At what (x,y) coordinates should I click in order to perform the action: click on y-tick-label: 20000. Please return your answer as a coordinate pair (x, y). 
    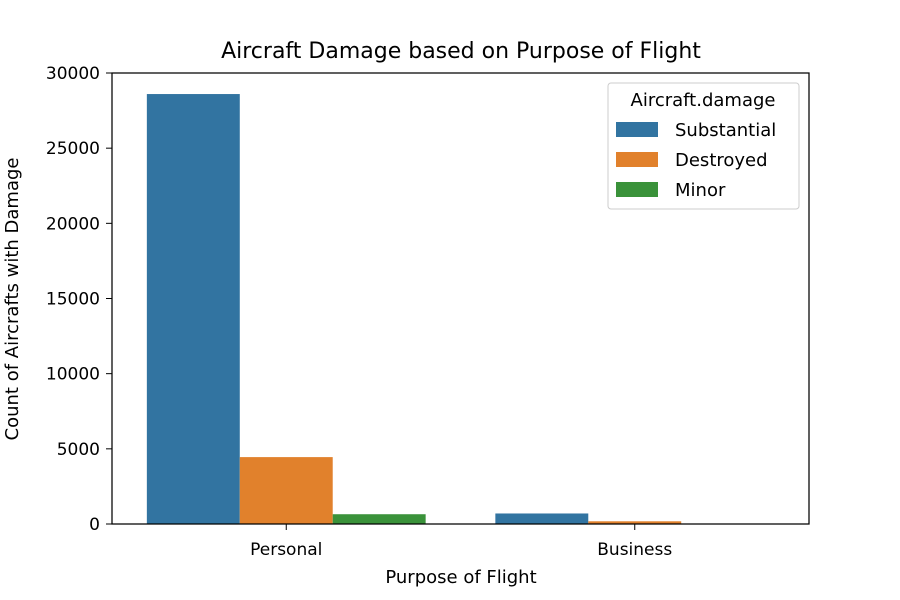
    Looking at the image, I should click on (73, 224).